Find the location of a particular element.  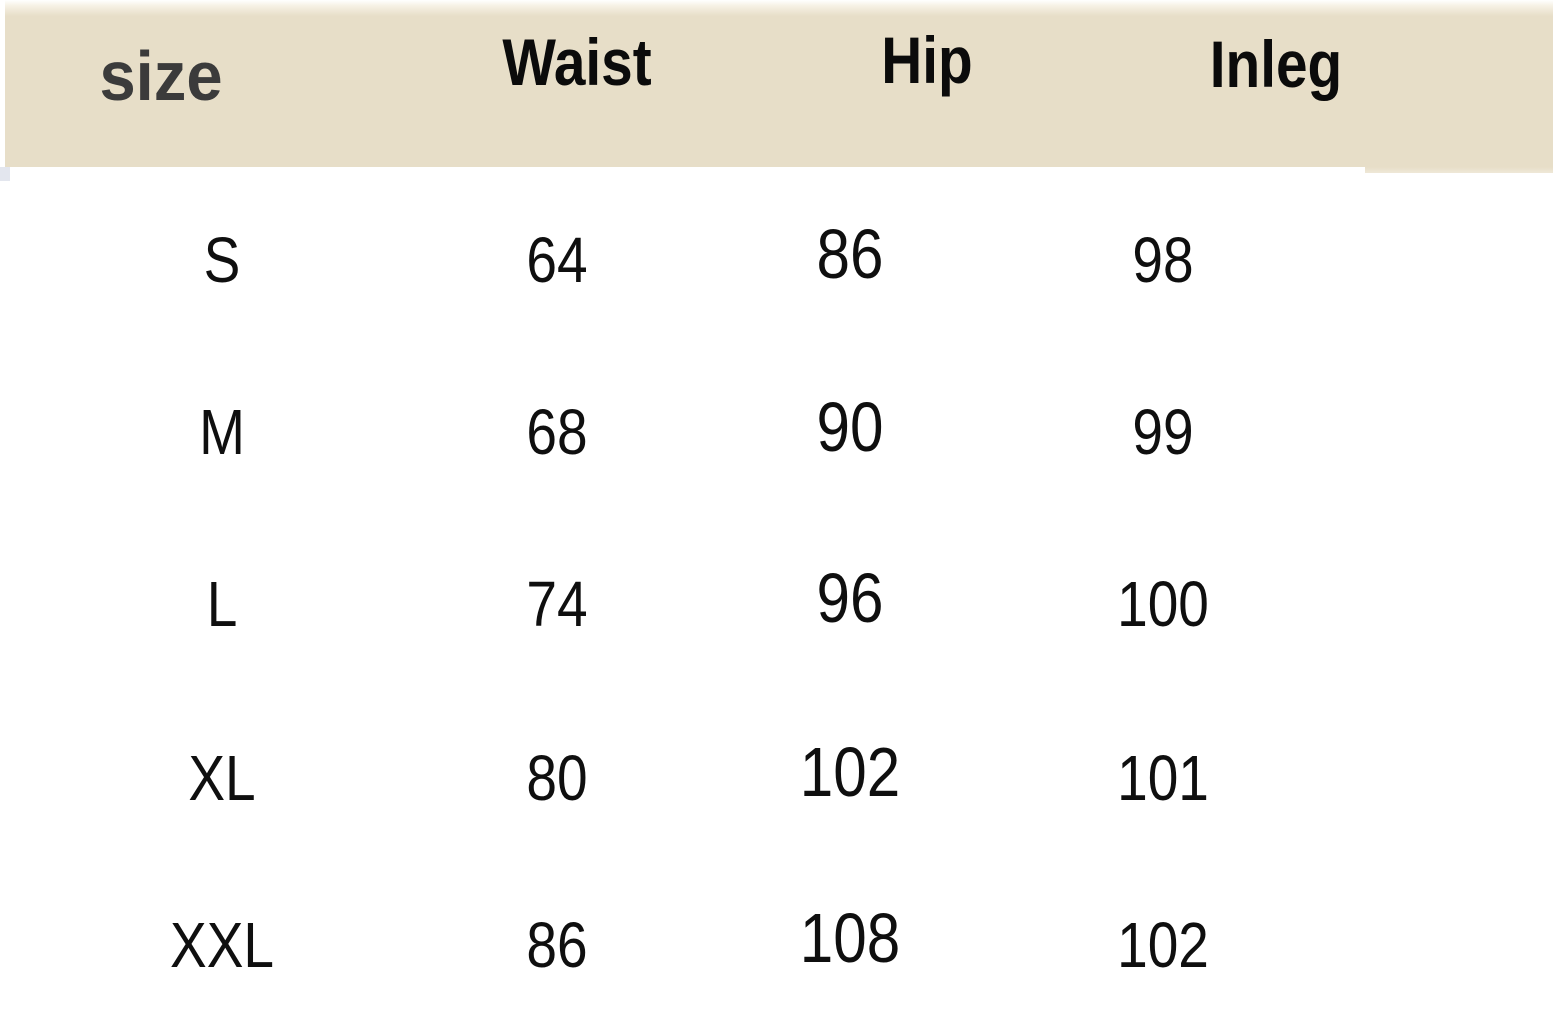

column-header-waist: Waist is located at coordinates (577, 62).